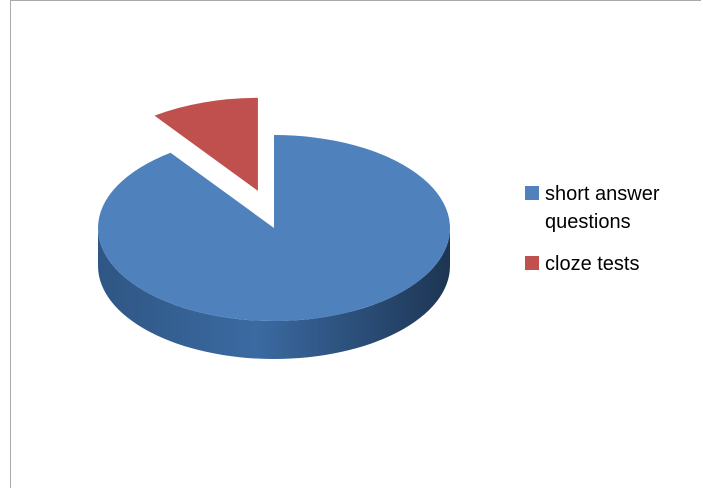  I want to click on pie-top-cloze-tests, so click(206, 144).